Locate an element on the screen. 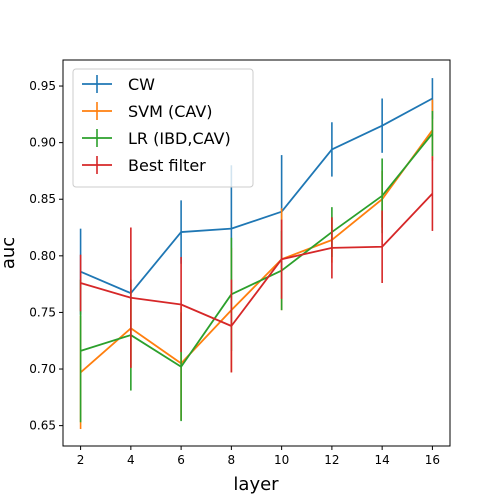 This screenshot has height=500, width=500. y-tick-label: 0.70 is located at coordinates (42, 369).